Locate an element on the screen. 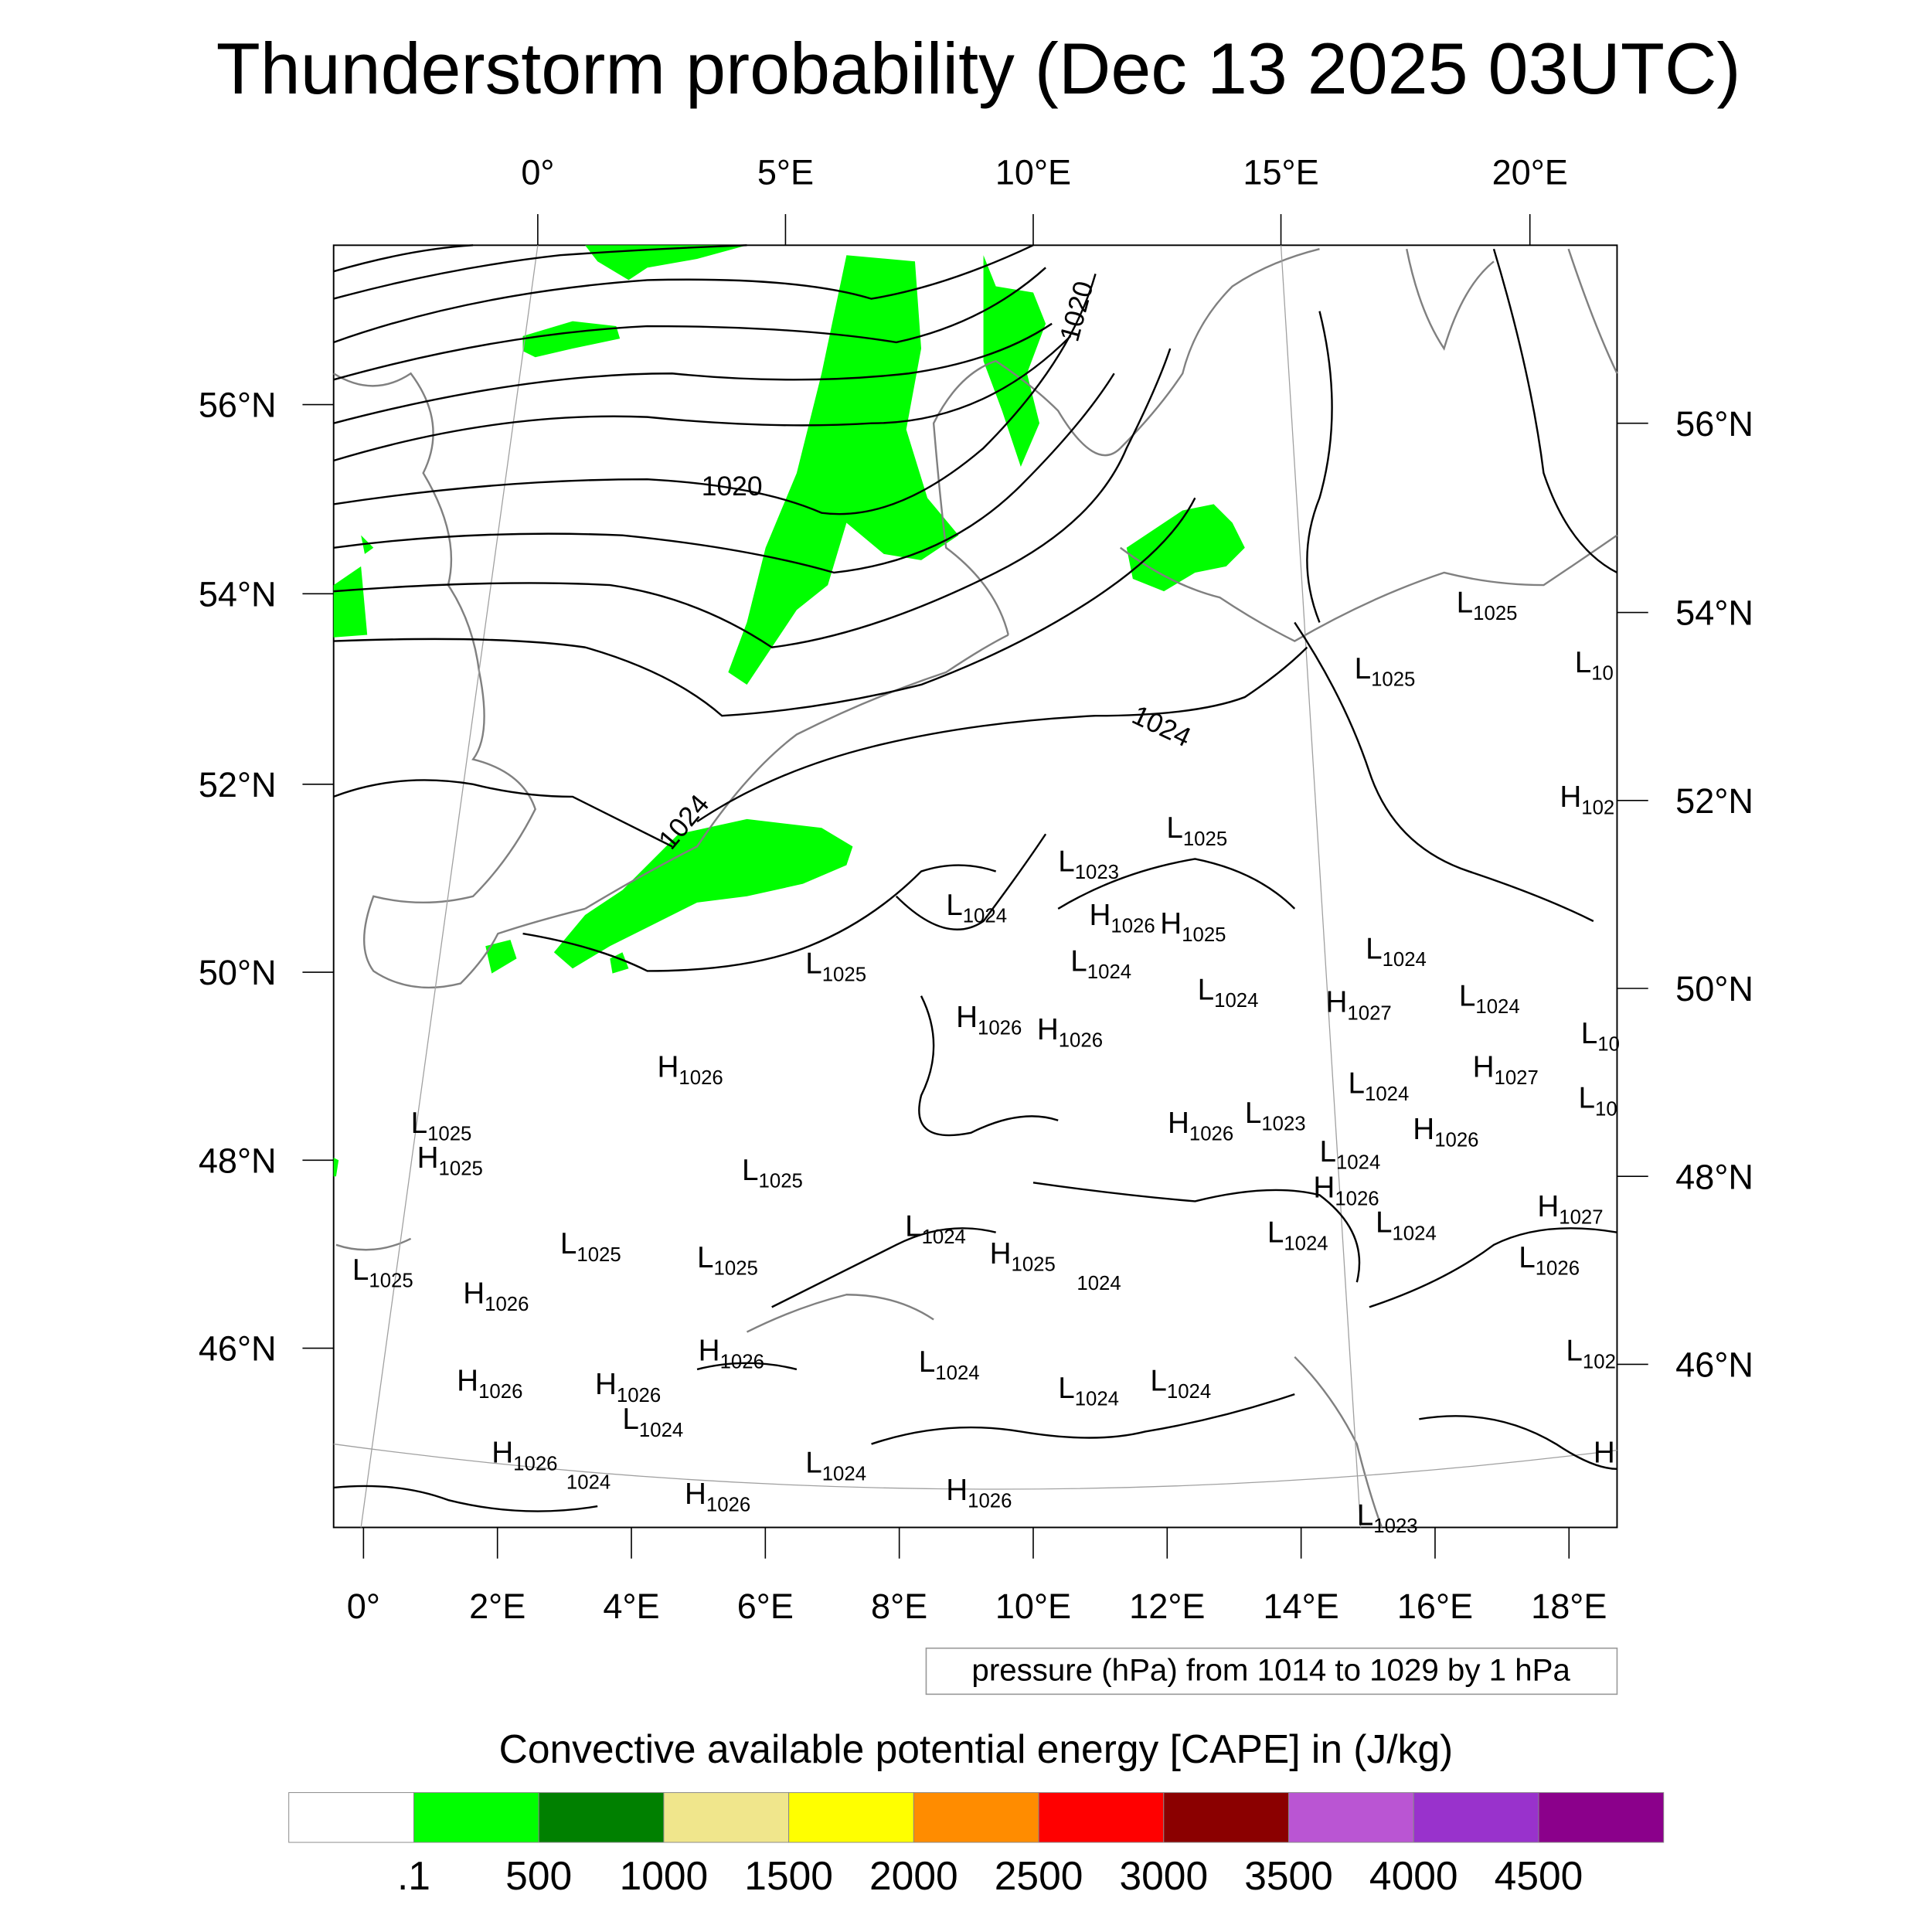 This screenshot has width=1932, height=1932. bottom-lon-label: 10°E is located at coordinates (1033, 1607).